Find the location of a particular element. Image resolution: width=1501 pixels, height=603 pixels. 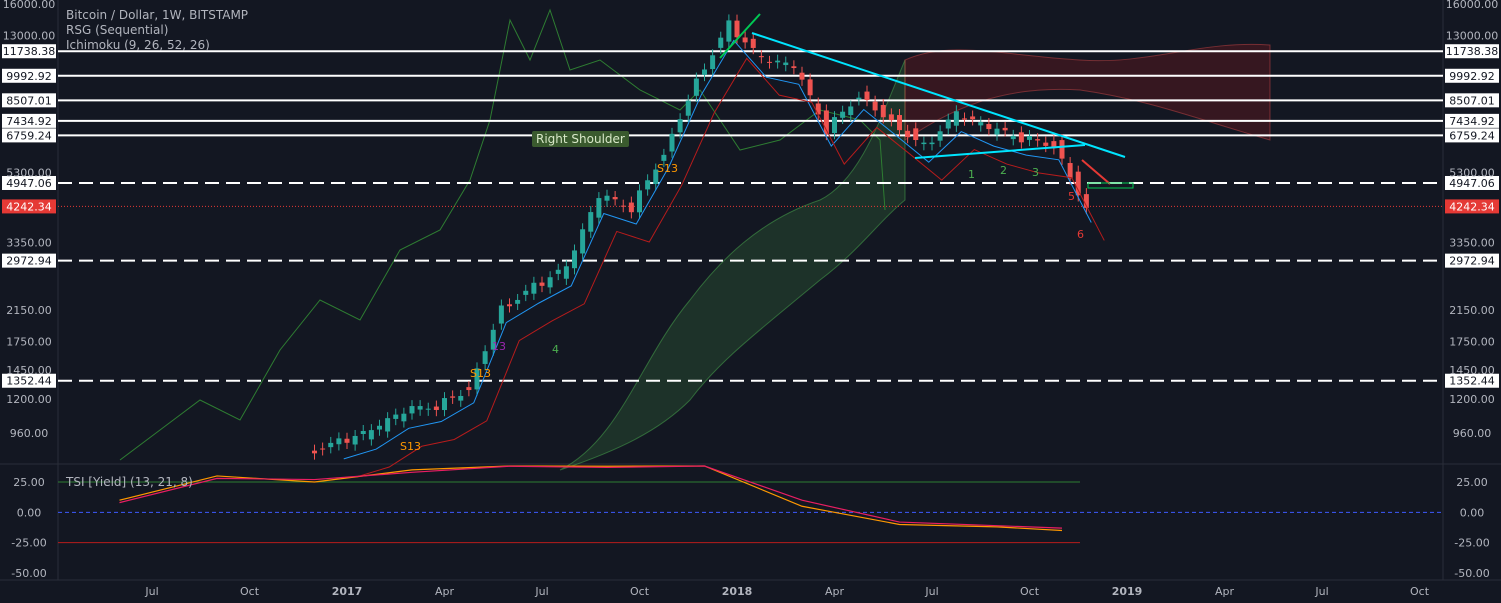

x-tick-label: Apr is located at coordinates (1225, 591).